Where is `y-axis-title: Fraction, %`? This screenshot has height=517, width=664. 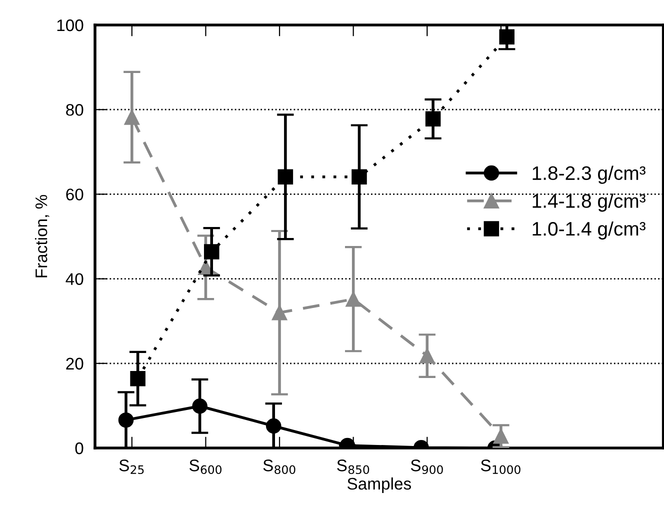
y-axis-title: Fraction, % is located at coordinates (42, 236).